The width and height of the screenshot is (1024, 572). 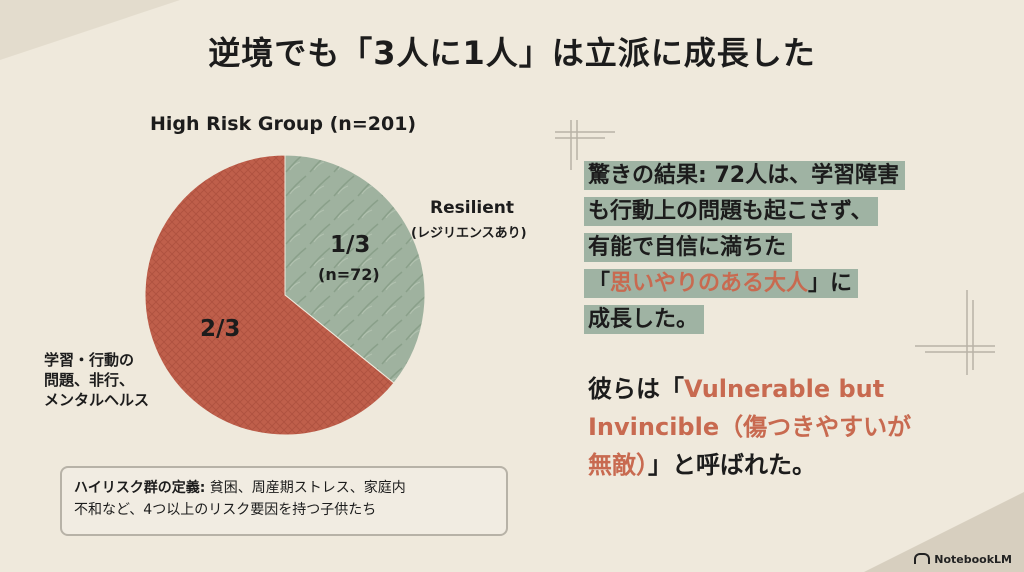 I want to click on quote-accent-2: Invincible（傷つきやすいが, so click(x=750, y=427).